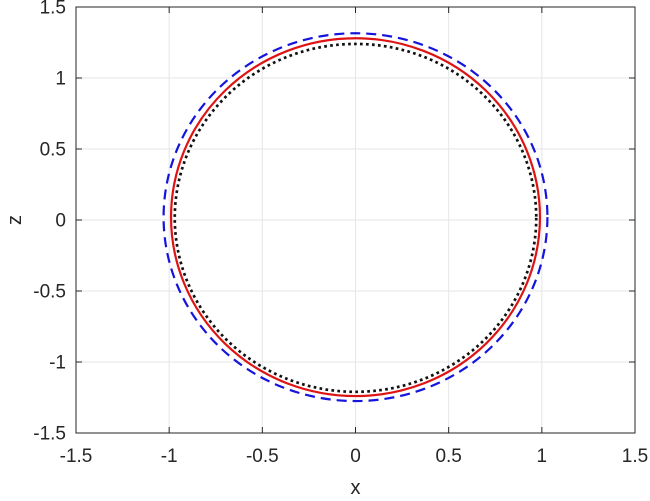 This screenshot has height=501, width=650. What do you see at coordinates (60, 79) in the screenshot?
I see `y-tick-label: 1` at bounding box center [60, 79].